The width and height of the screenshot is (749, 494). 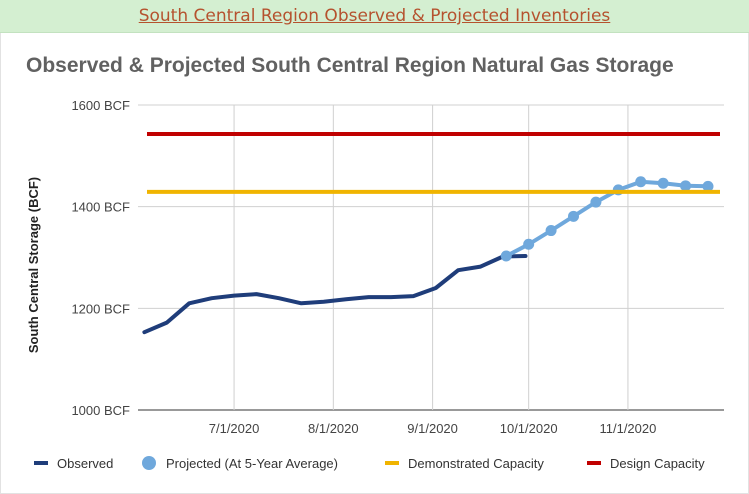 I want to click on y-axis-tick-labels: 1000 BCF 1200 BCF 1400 BCF 1600 BCF, so click(x=100, y=258).